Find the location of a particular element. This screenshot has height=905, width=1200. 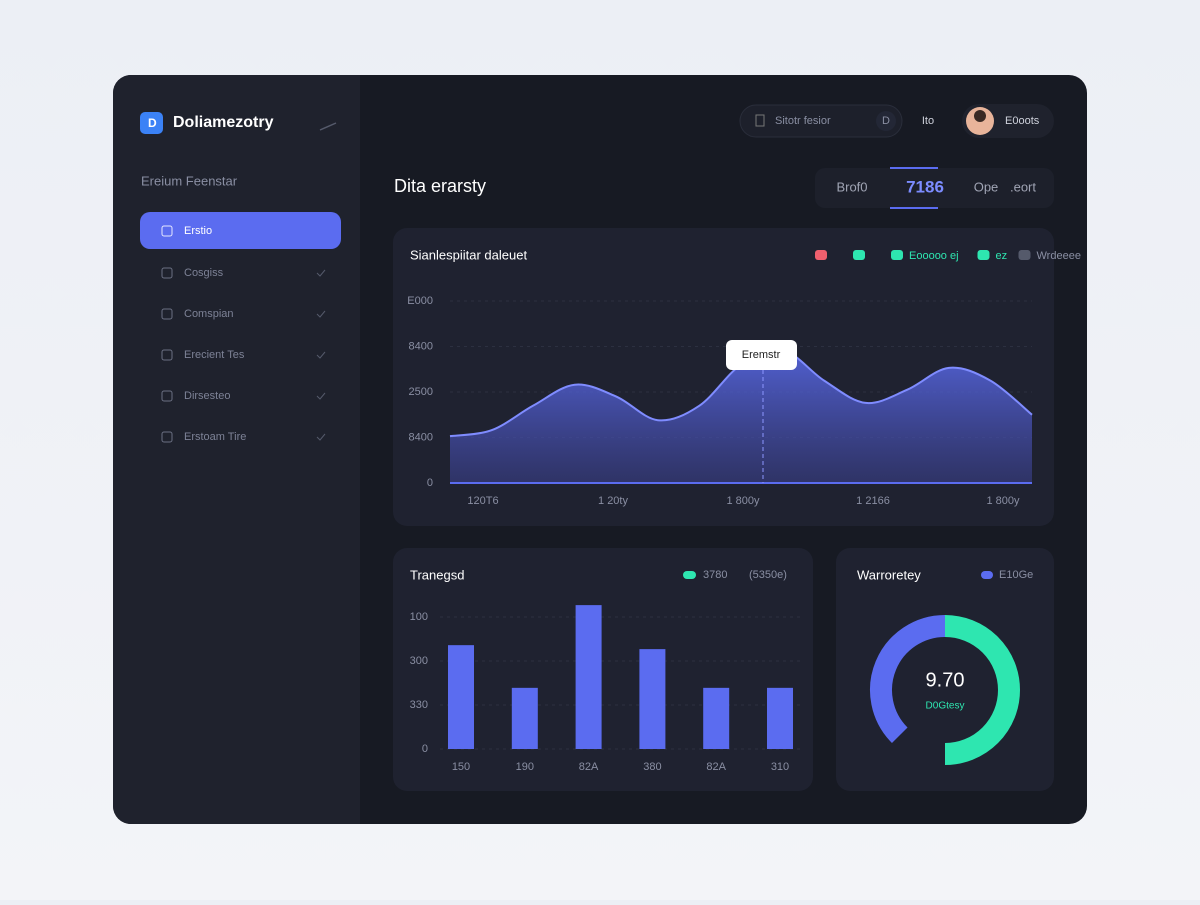

search-icon is located at coordinates (760, 120).